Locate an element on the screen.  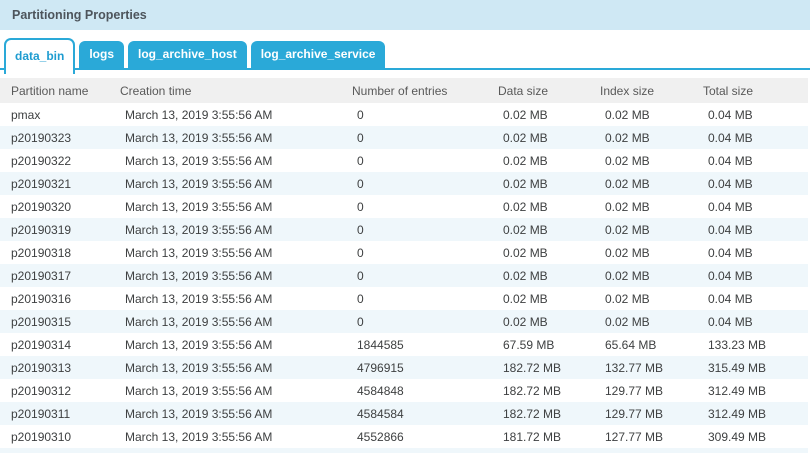
cell-partition-name: p20190322 is located at coordinates (41, 160).